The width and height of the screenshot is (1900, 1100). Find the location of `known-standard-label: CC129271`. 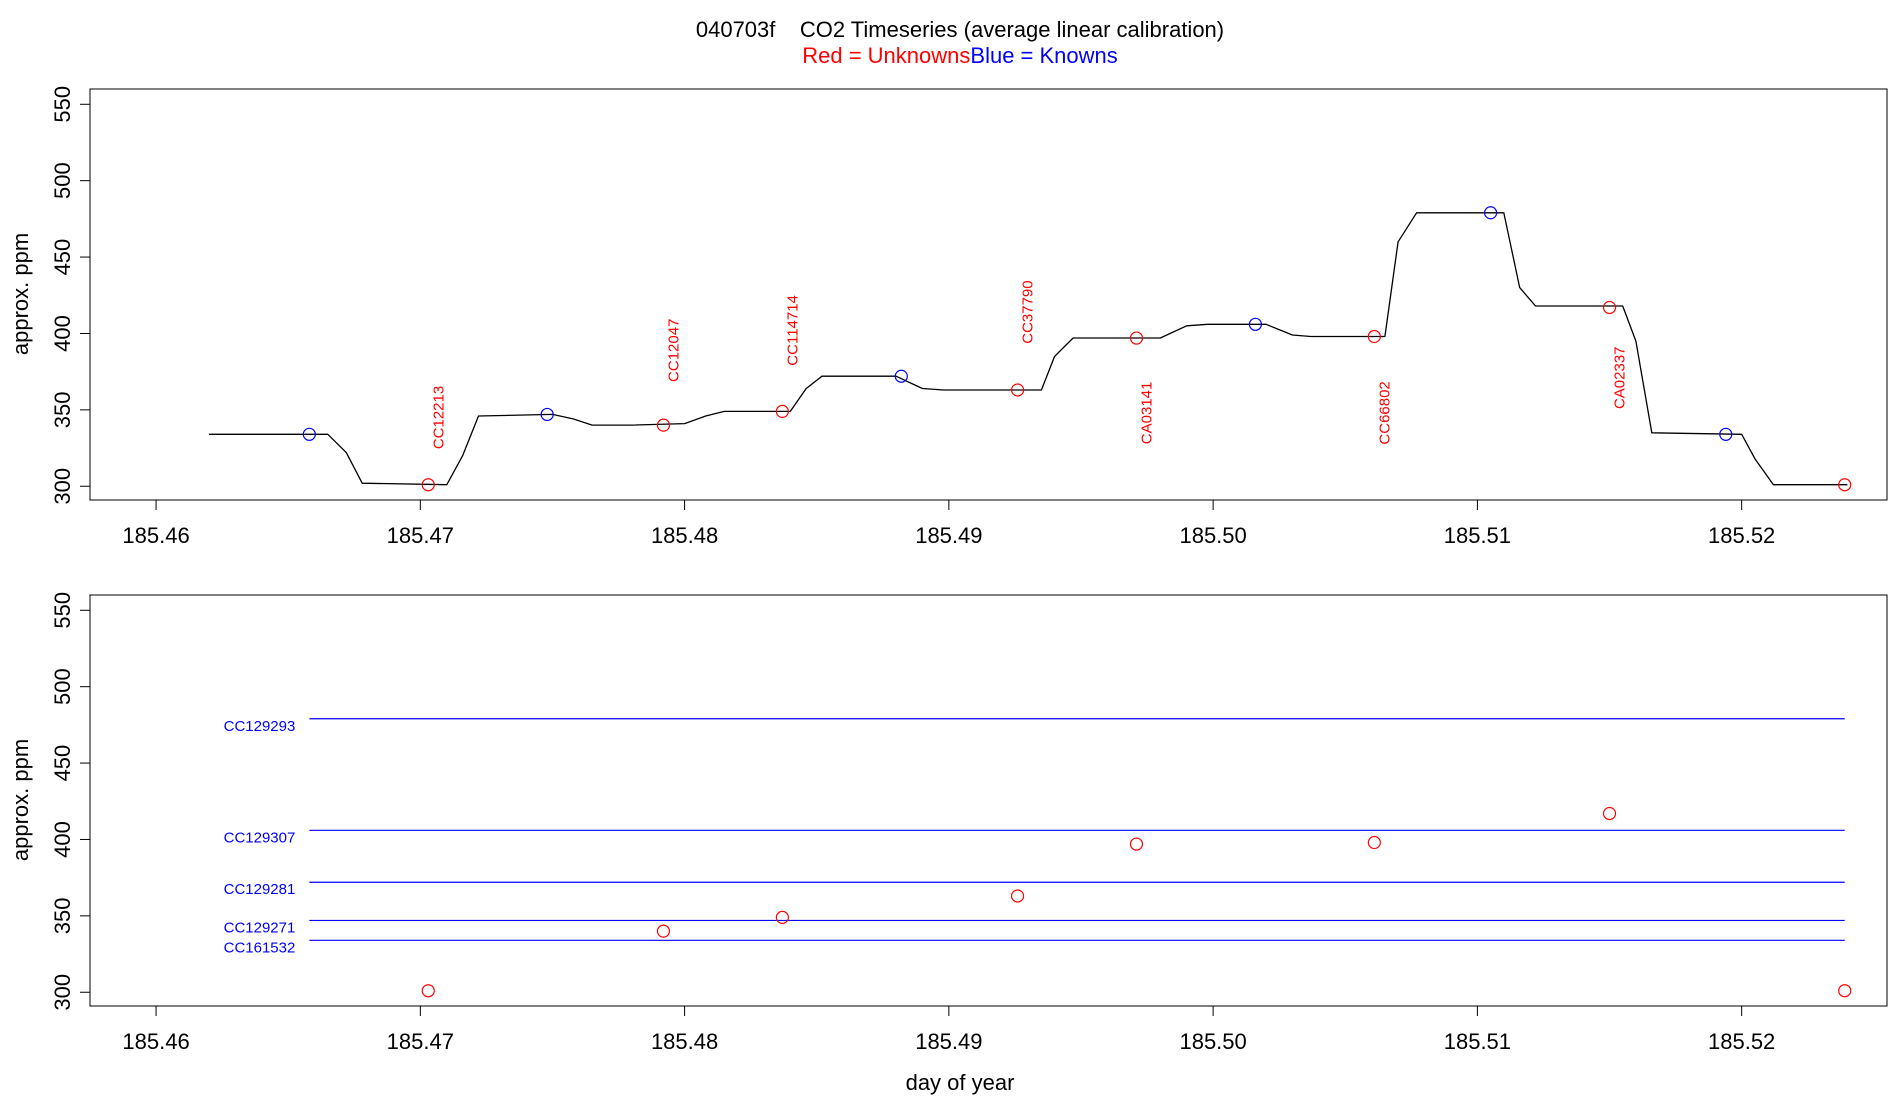

known-standard-label: CC129271 is located at coordinates (260, 927).